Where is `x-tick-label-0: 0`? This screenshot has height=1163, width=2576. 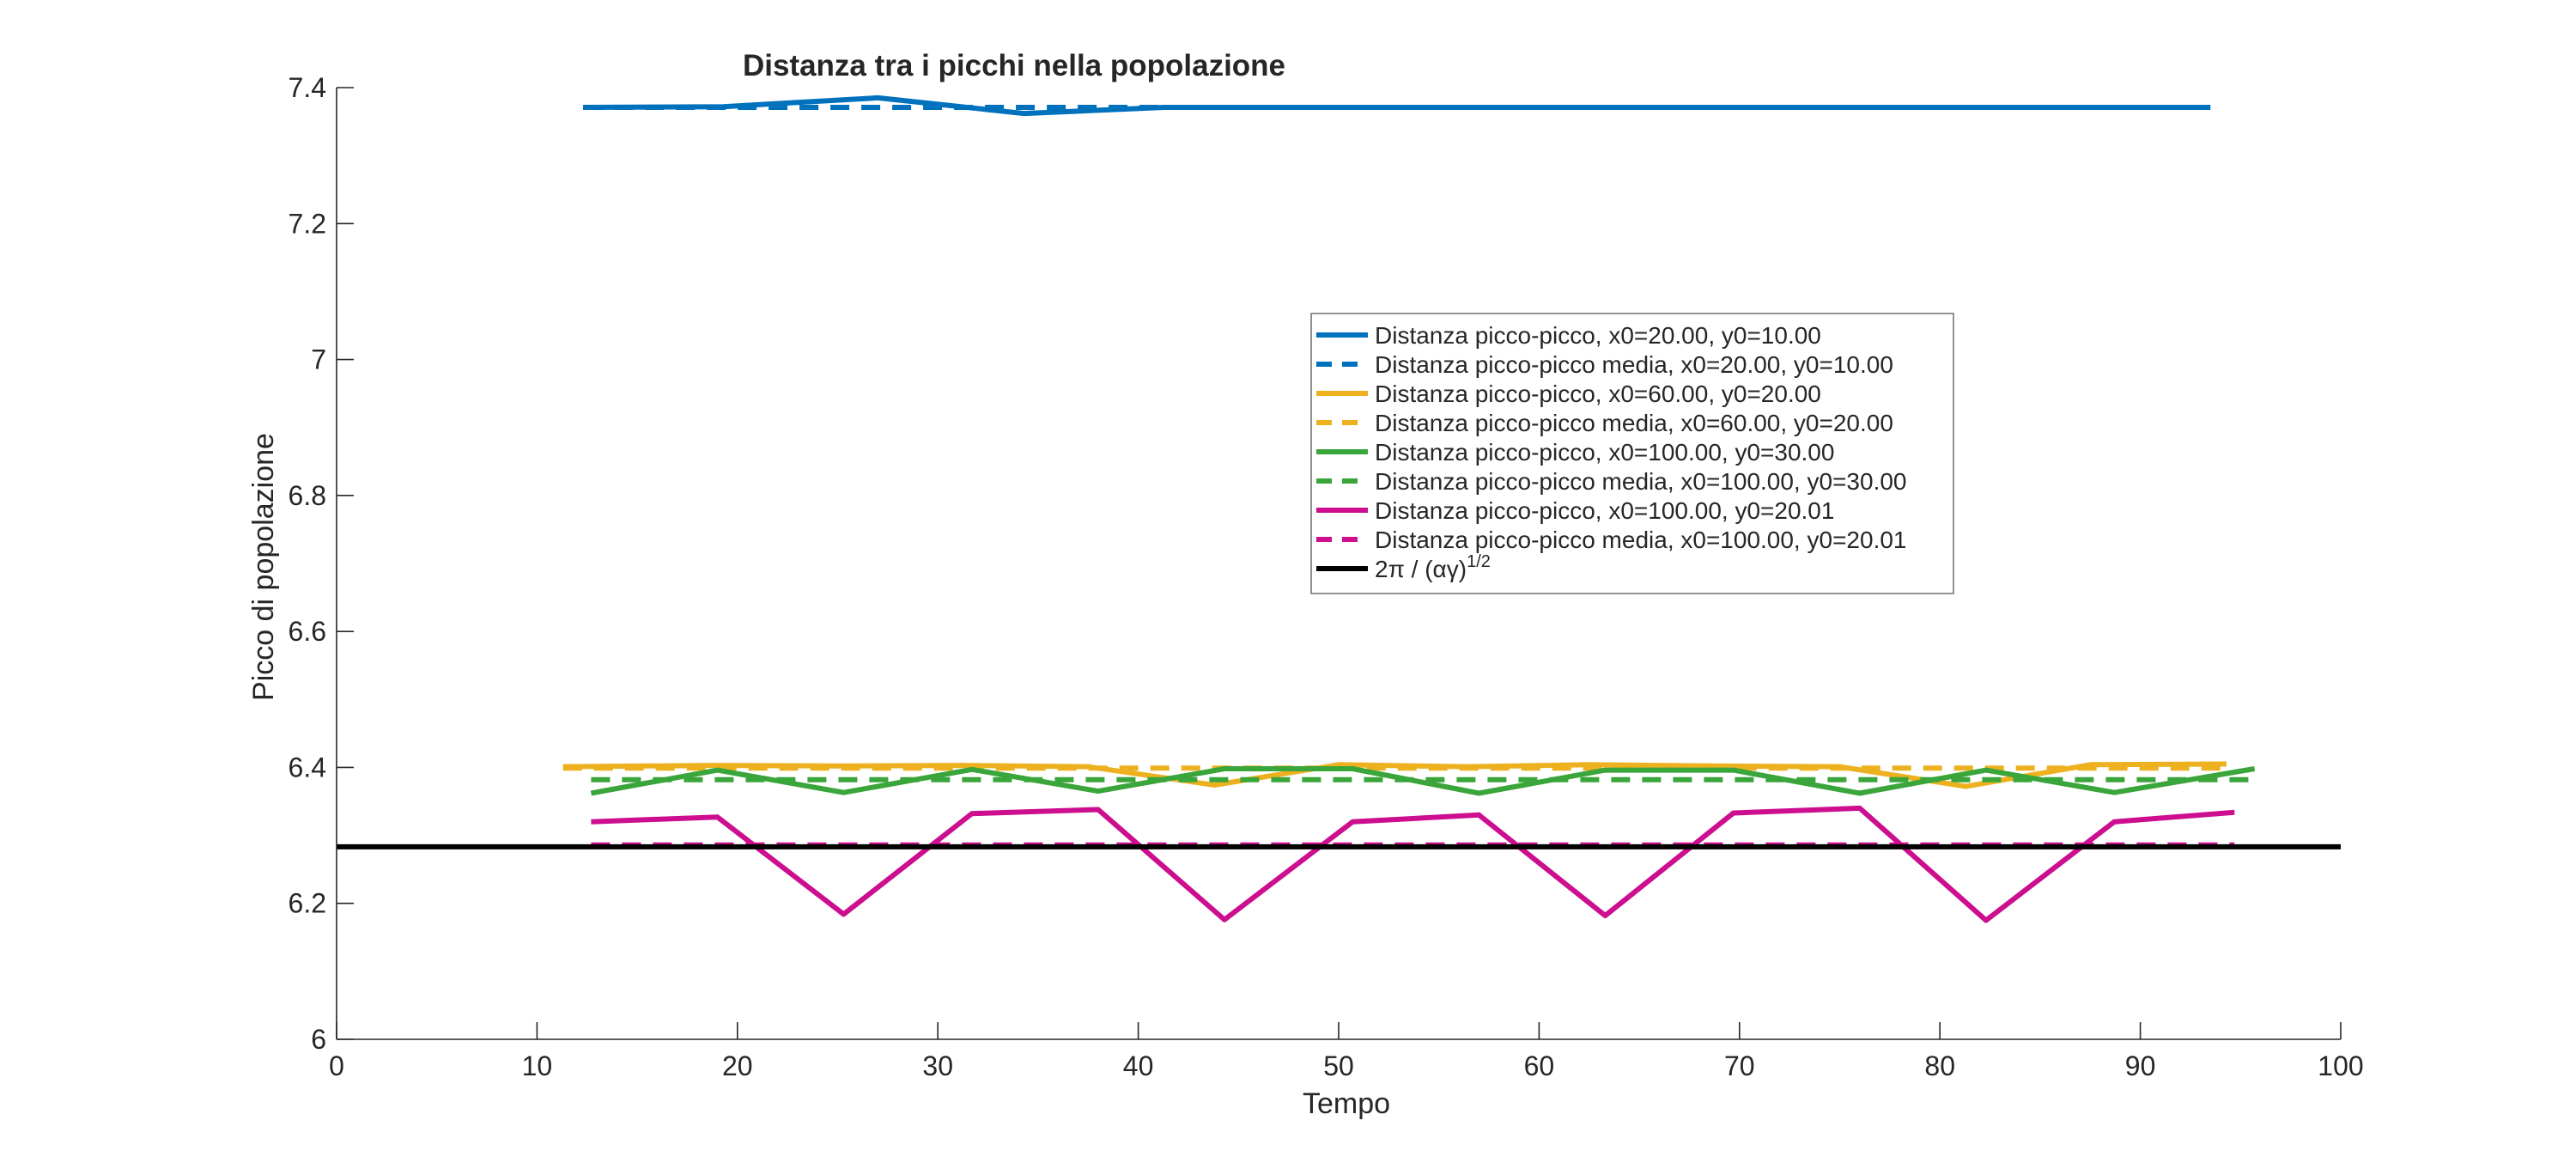
x-tick-label-0: 0 is located at coordinates (336, 1065).